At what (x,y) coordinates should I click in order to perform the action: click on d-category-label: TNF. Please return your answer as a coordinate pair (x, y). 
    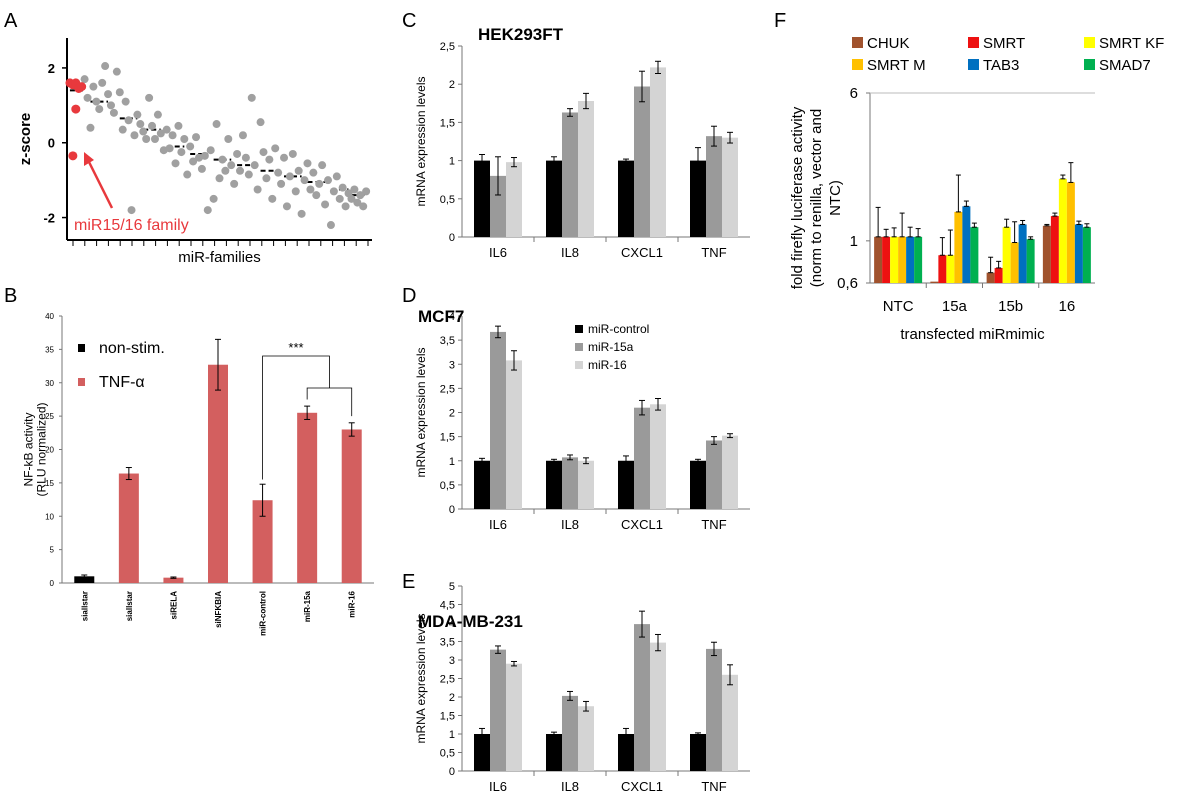
    Looking at the image, I should click on (713, 524).